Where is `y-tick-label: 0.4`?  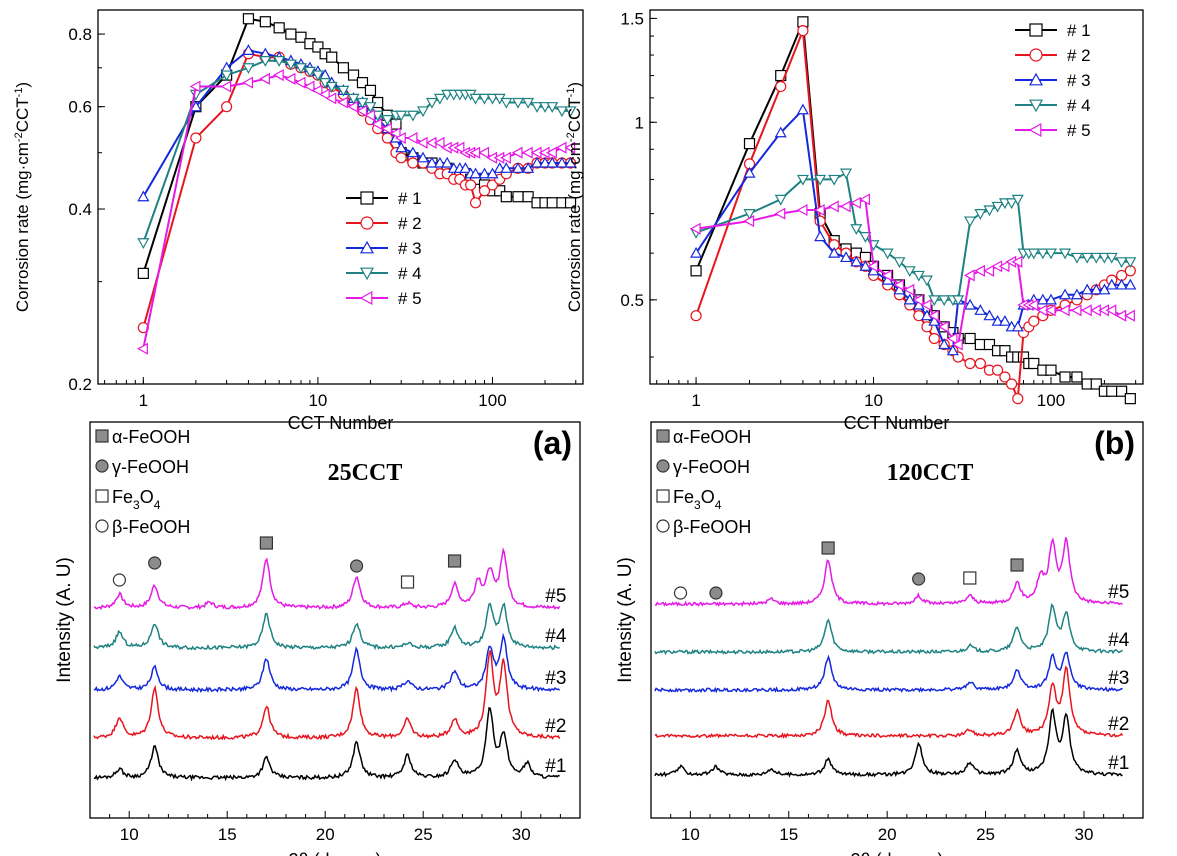
y-tick-label: 0.4 is located at coordinates (80, 209).